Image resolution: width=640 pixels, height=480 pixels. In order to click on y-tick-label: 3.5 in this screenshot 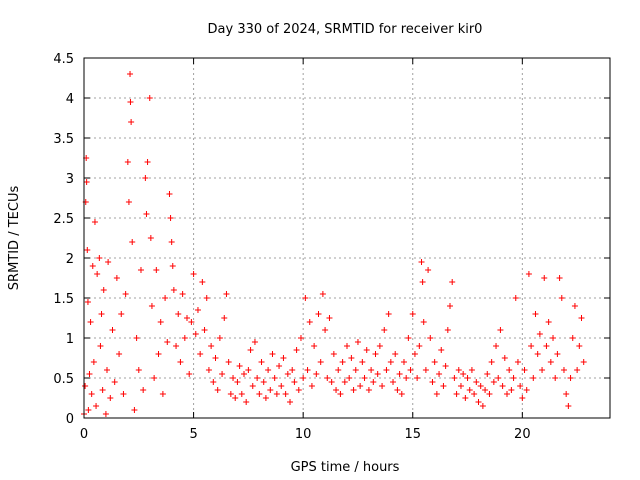, I will do `click(63, 139)`.